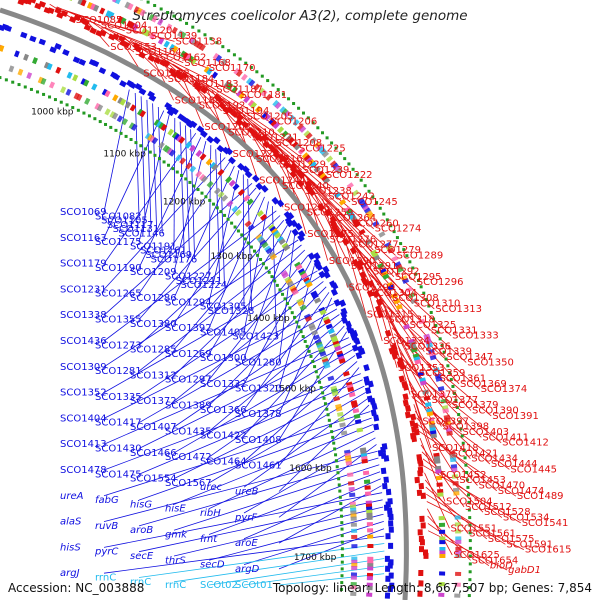  I want to click on forward-gene-label: SCO1315, so click(390, 314).